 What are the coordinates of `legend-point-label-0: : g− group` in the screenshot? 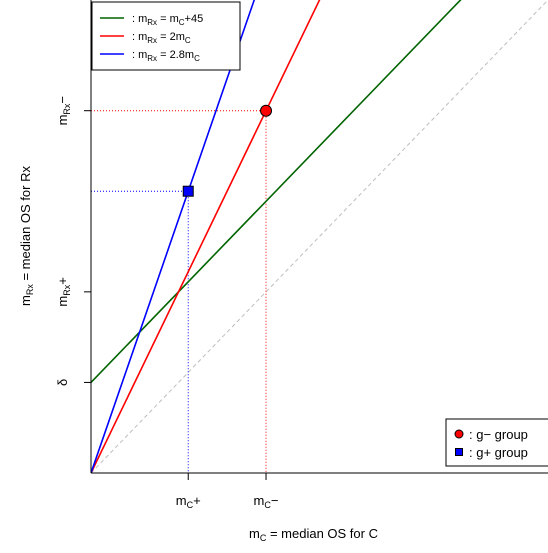 It's located at (498, 434).